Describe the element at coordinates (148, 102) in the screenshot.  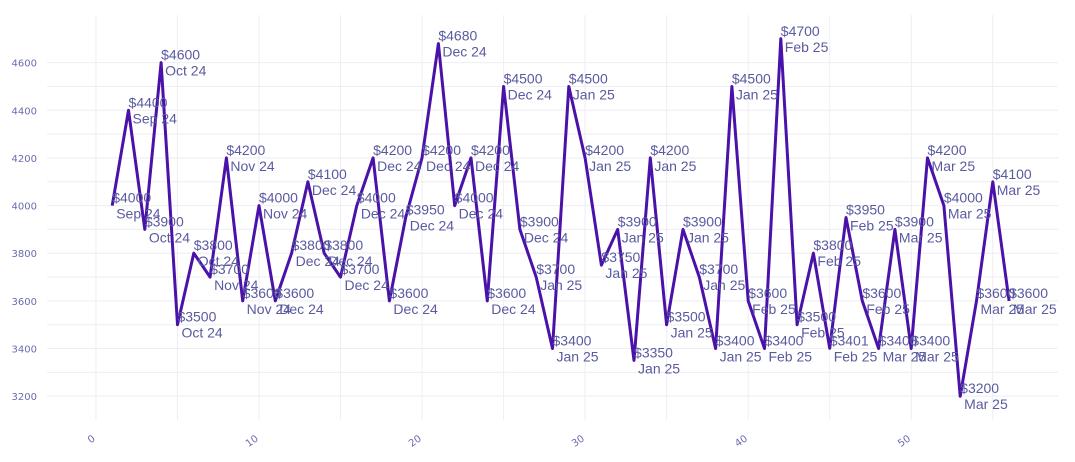
I see `price-label: $4400` at that location.